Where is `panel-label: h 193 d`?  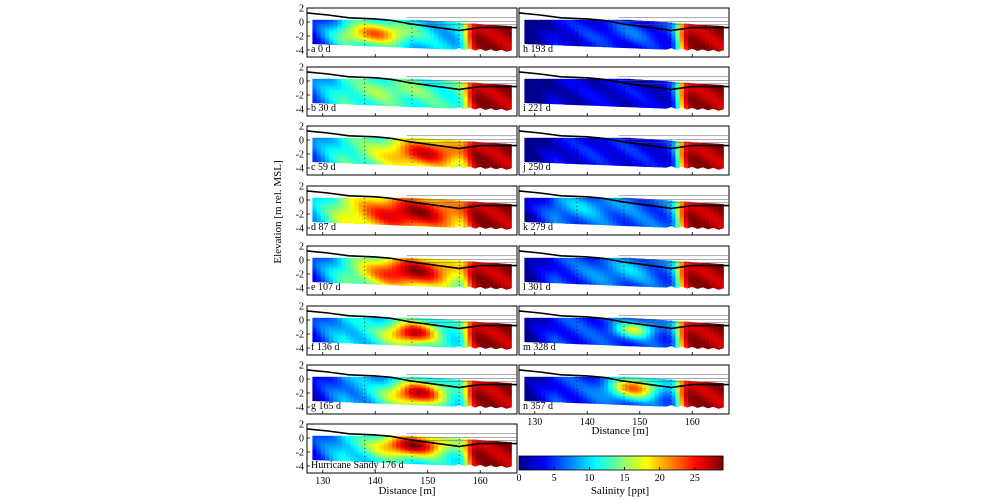 panel-label: h 193 d is located at coordinates (538, 49).